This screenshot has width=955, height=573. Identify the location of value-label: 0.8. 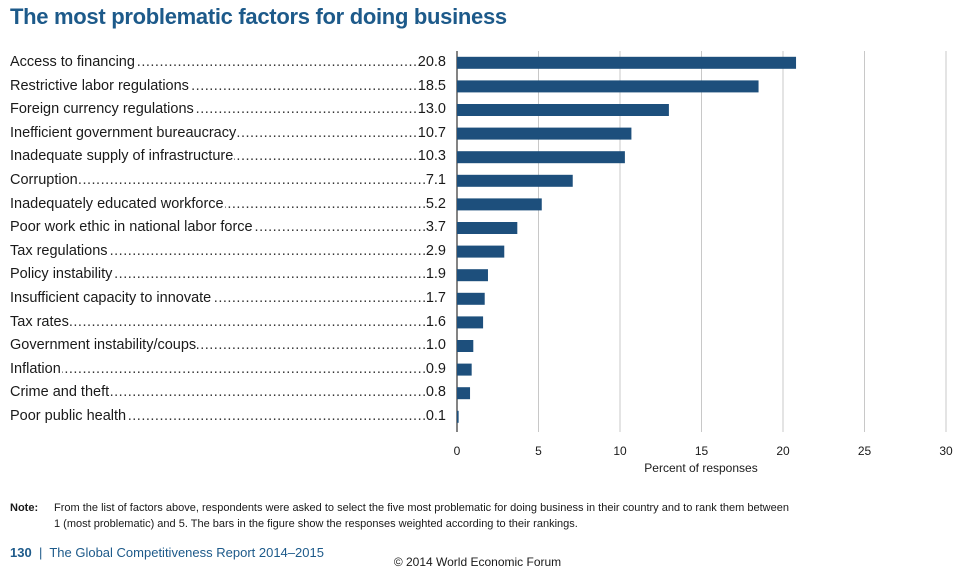
(435, 393).